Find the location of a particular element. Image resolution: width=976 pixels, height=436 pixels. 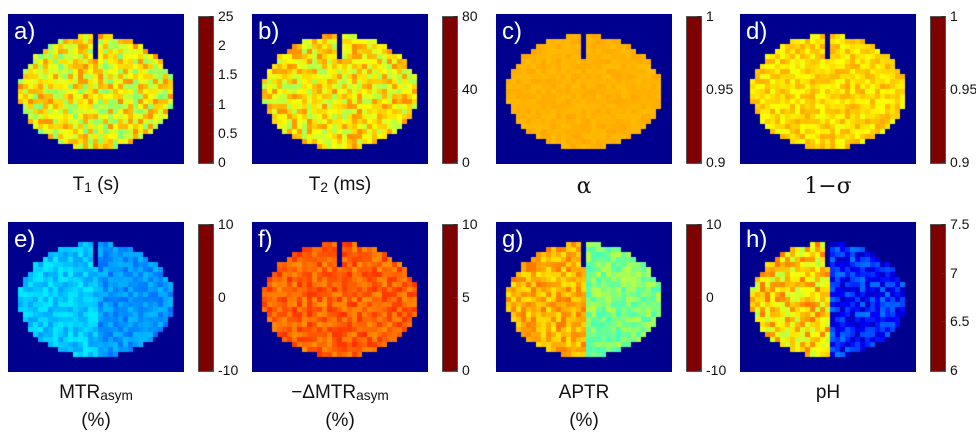

panel-caption: pH is located at coordinates (828, 393).